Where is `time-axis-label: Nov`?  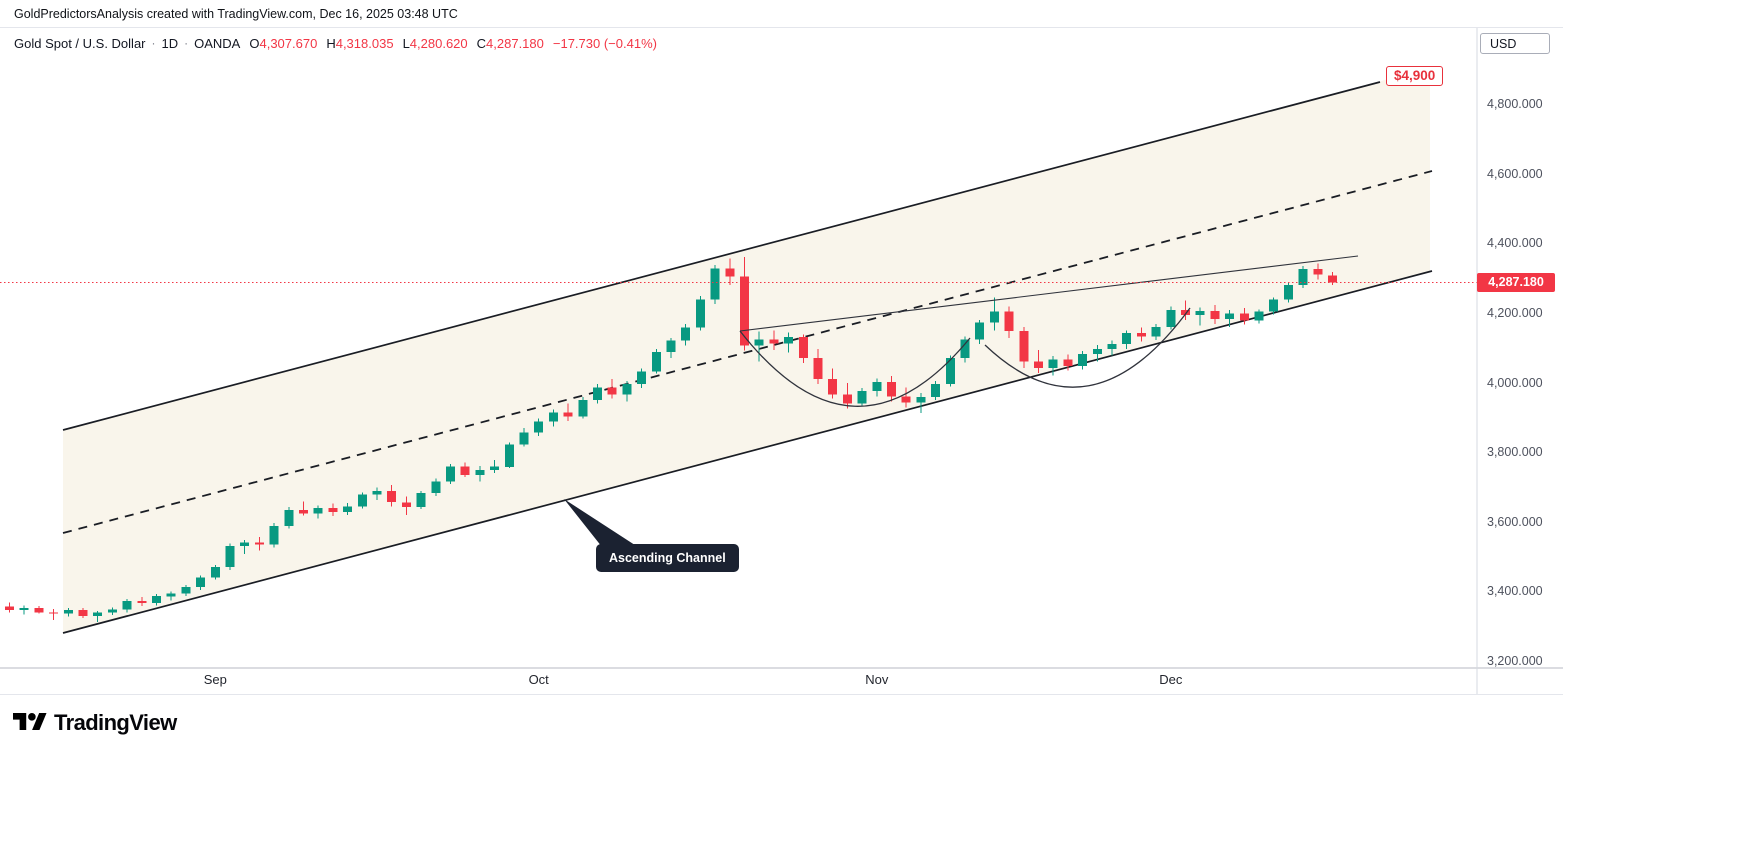 time-axis-label: Nov is located at coordinates (877, 679).